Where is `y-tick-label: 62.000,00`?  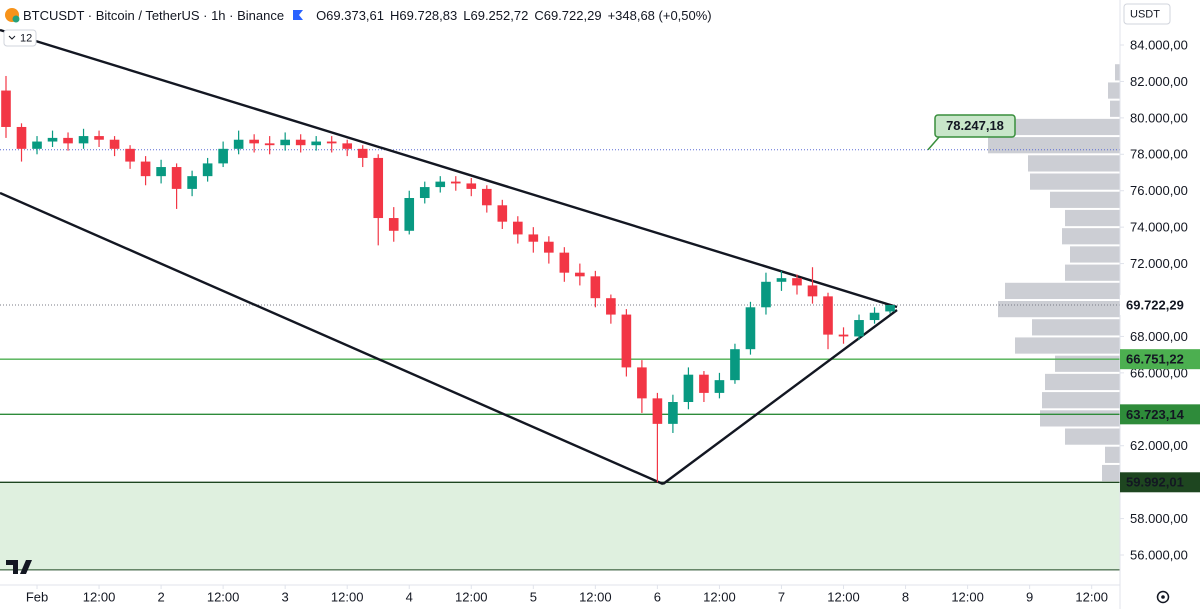 y-tick-label: 62.000,00 is located at coordinates (1159, 445).